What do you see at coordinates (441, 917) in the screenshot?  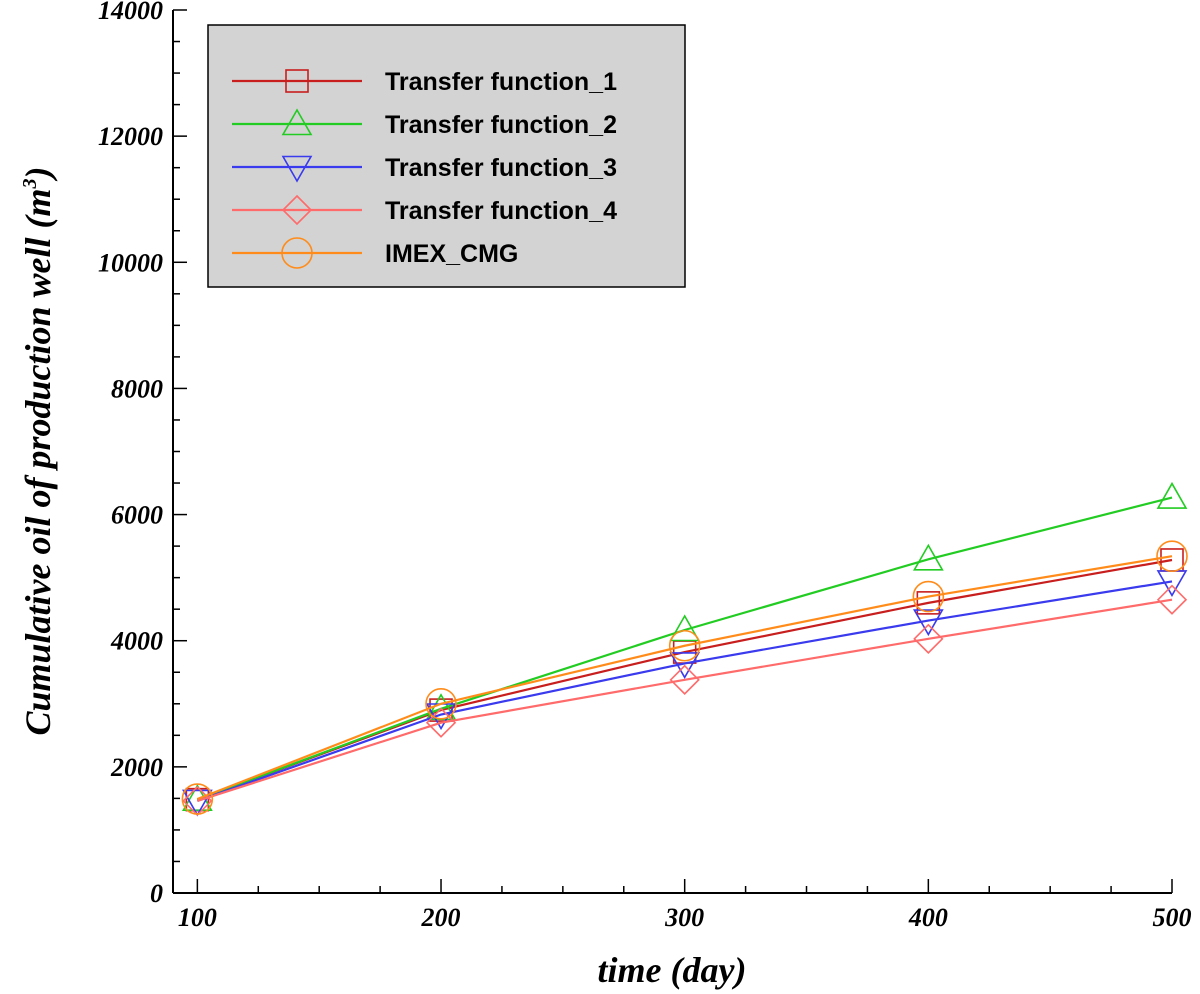 I see `x-tick-label: 200` at bounding box center [441, 917].